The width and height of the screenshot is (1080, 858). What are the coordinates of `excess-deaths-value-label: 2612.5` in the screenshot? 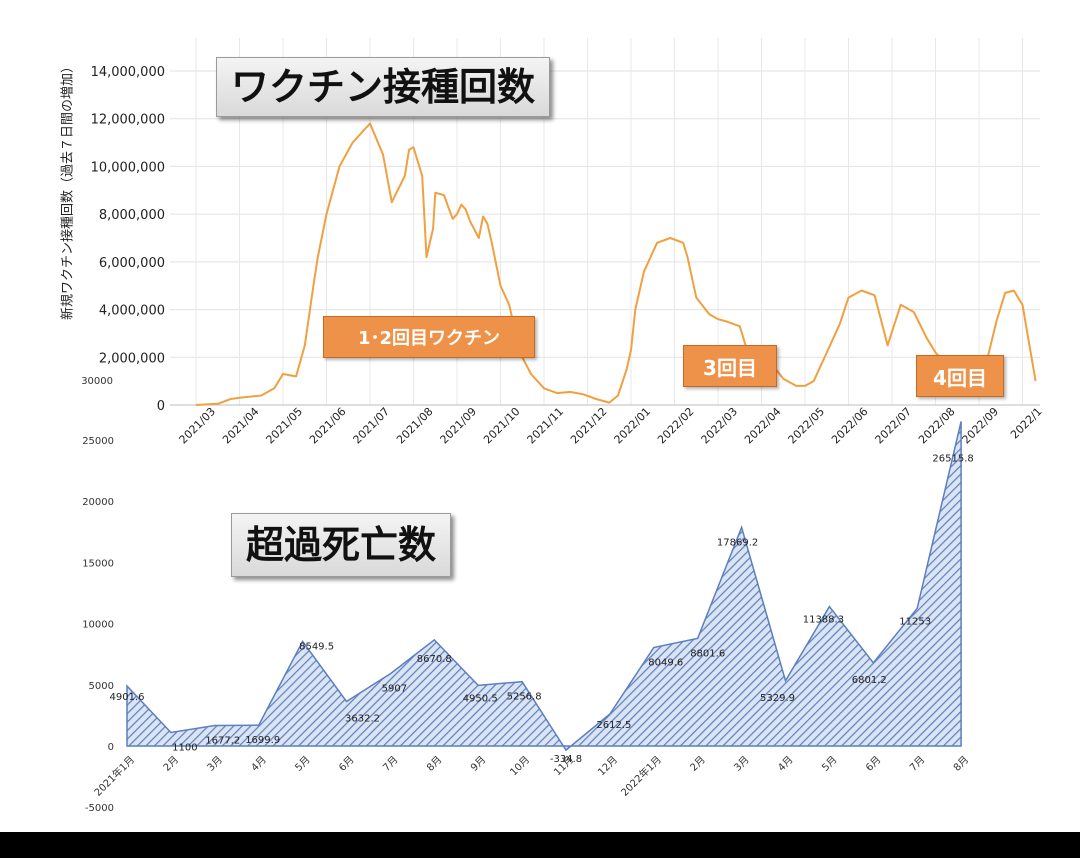 It's located at (613, 725).